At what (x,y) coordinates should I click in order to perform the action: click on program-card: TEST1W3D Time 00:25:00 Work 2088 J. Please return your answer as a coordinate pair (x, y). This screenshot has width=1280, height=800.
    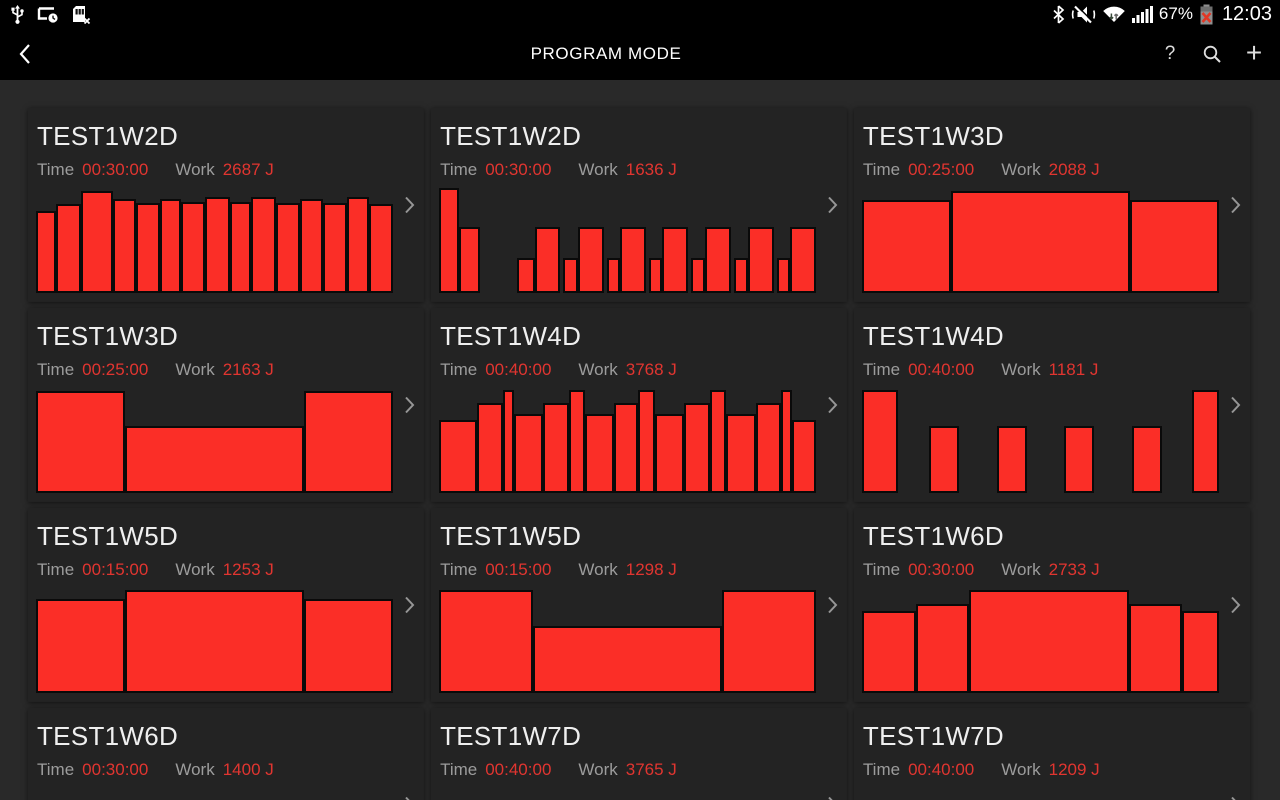
    Looking at the image, I should click on (1051, 205).